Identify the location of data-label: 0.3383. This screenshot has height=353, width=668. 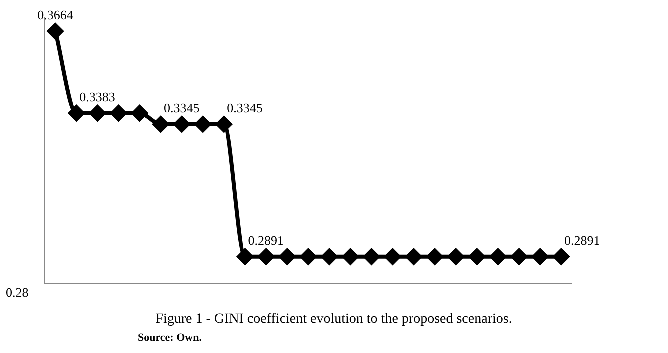
(98, 96).